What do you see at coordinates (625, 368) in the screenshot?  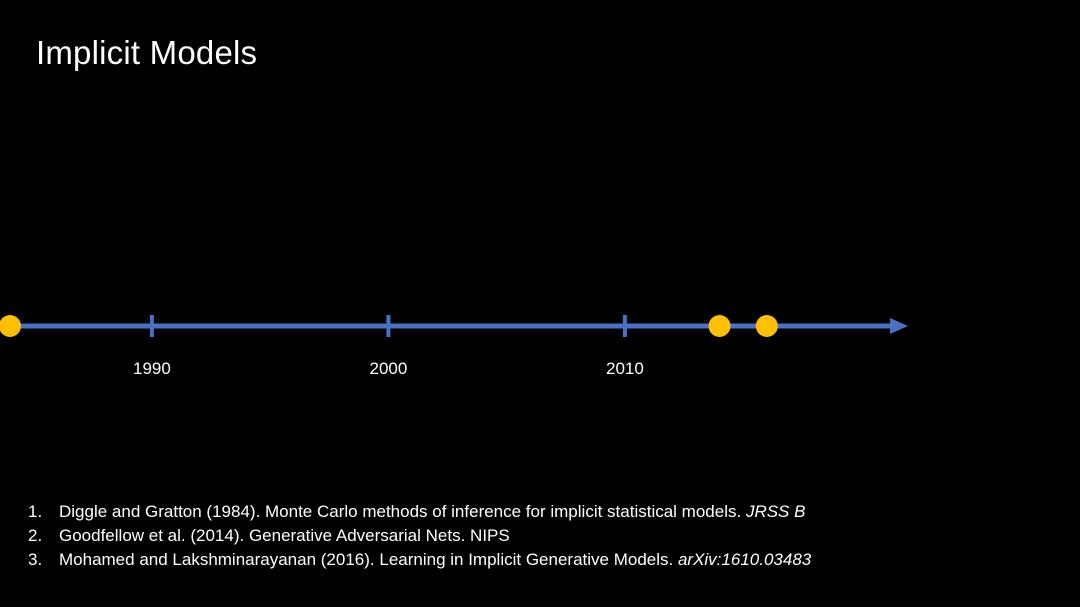 I see `tick-label-2010: 2010` at bounding box center [625, 368].